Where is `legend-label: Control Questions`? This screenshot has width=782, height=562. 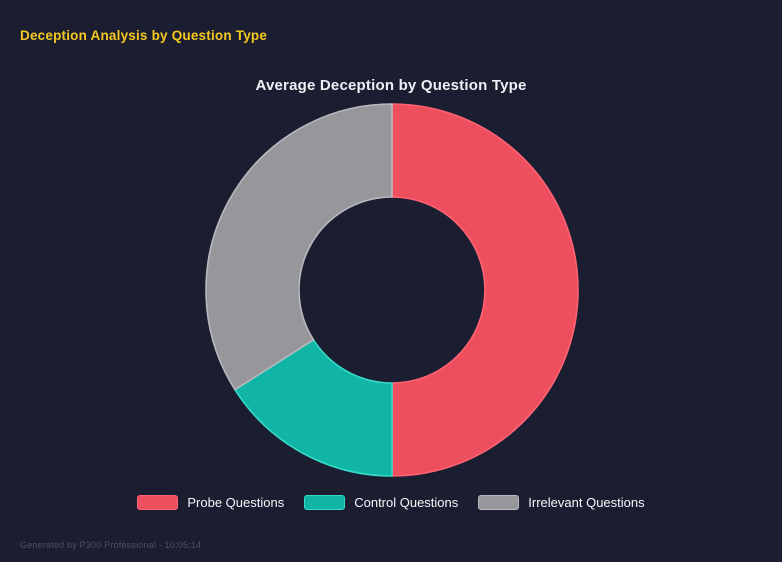
legend-label: Control Questions is located at coordinates (406, 502).